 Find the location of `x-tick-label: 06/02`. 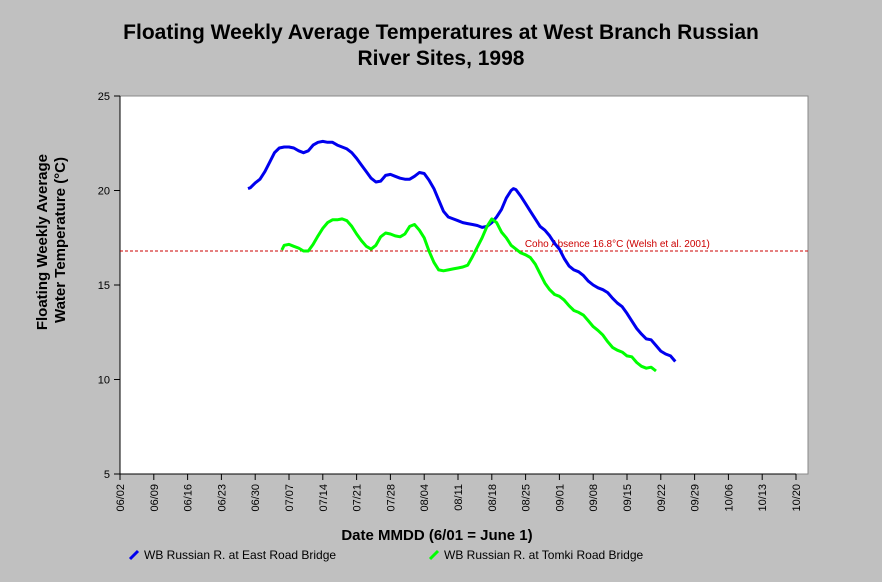

x-tick-label: 06/02 is located at coordinates (121, 498).